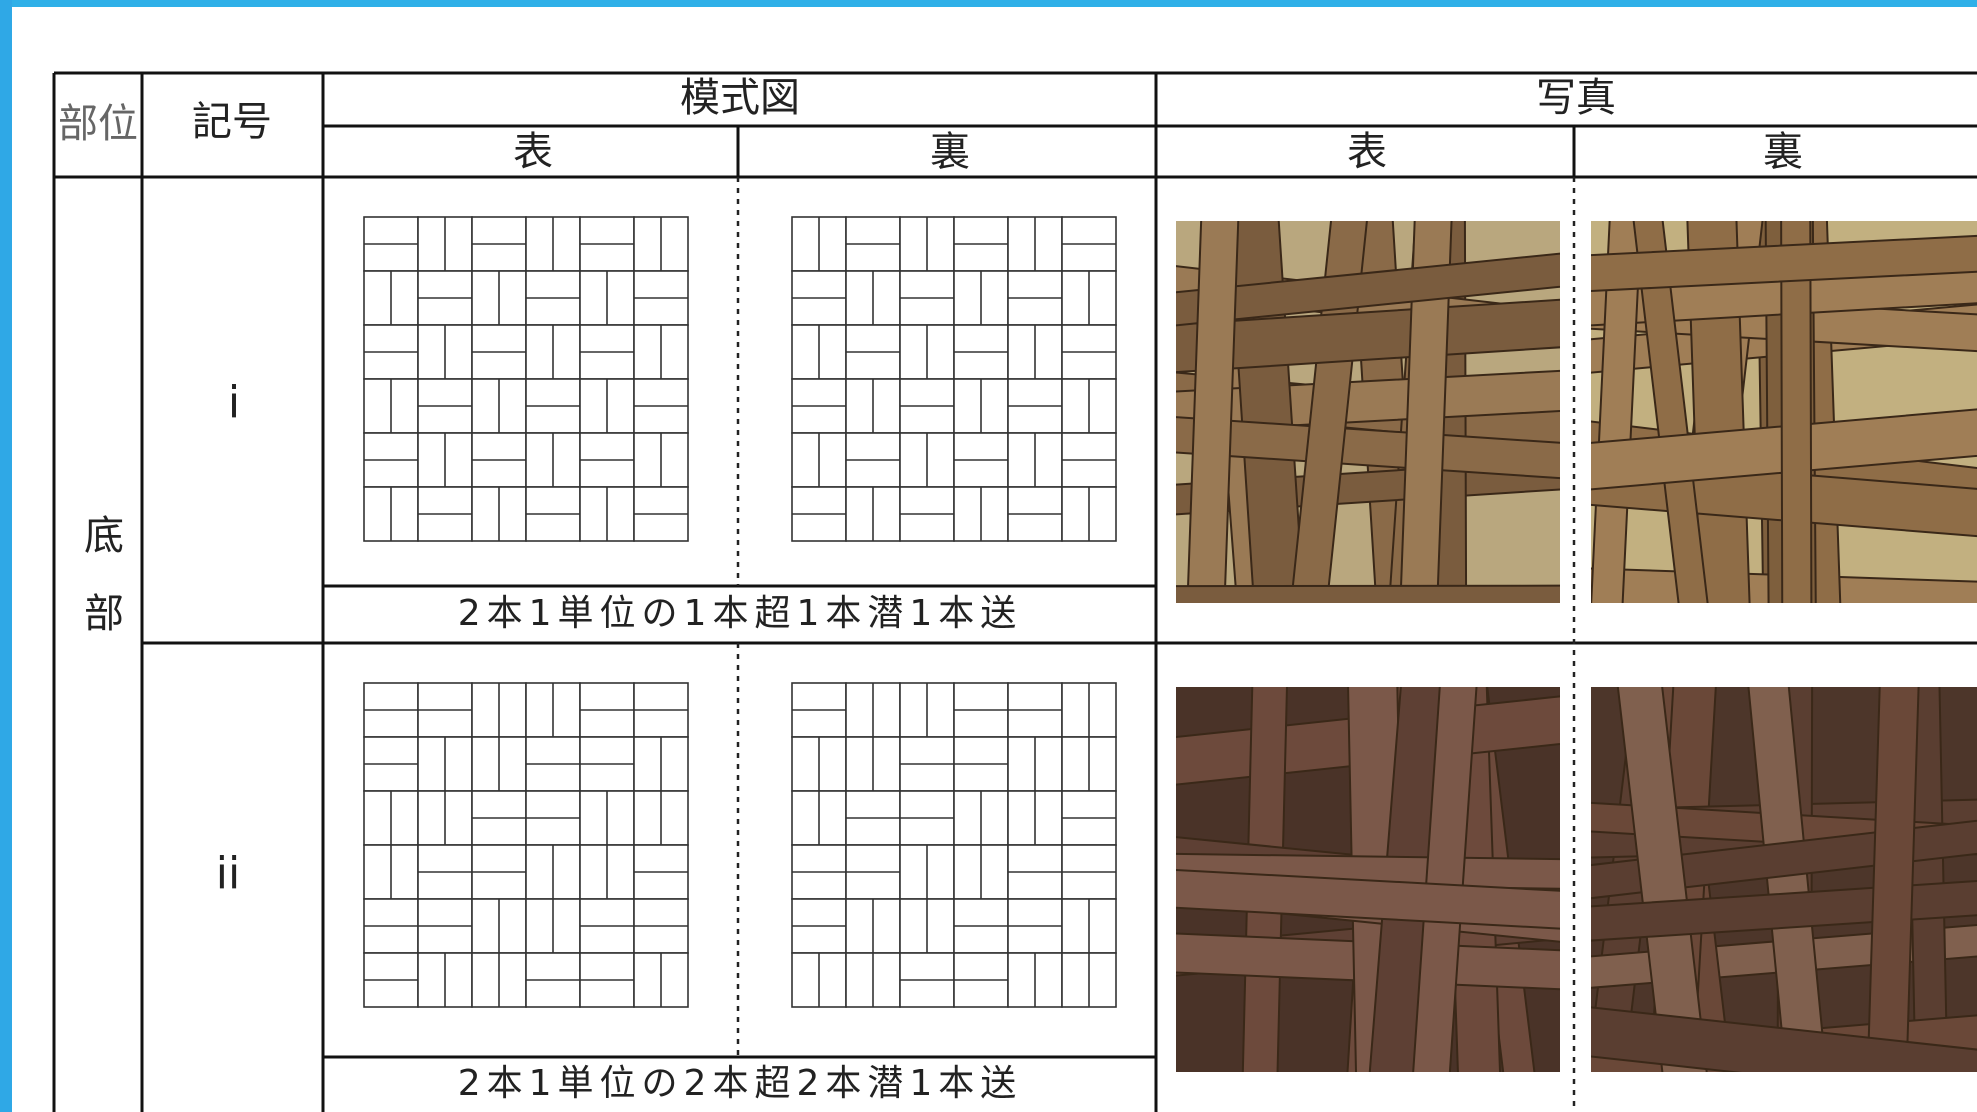 The height and width of the screenshot is (1112, 1977). What do you see at coordinates (6, 556) in the screenshot?
I see `left-bar` at bounding box center [6, 556].